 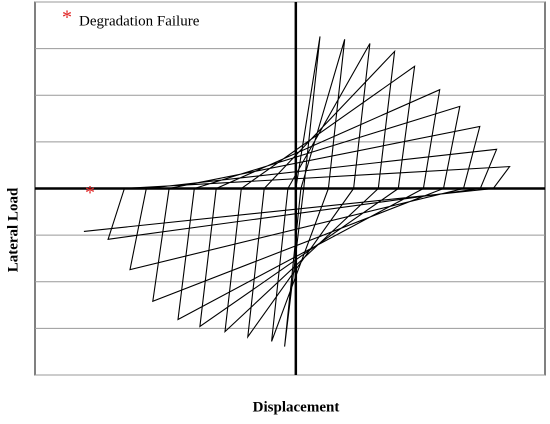 I want to click on legend-text: Degradation Failure, so click(x=139, y=21).